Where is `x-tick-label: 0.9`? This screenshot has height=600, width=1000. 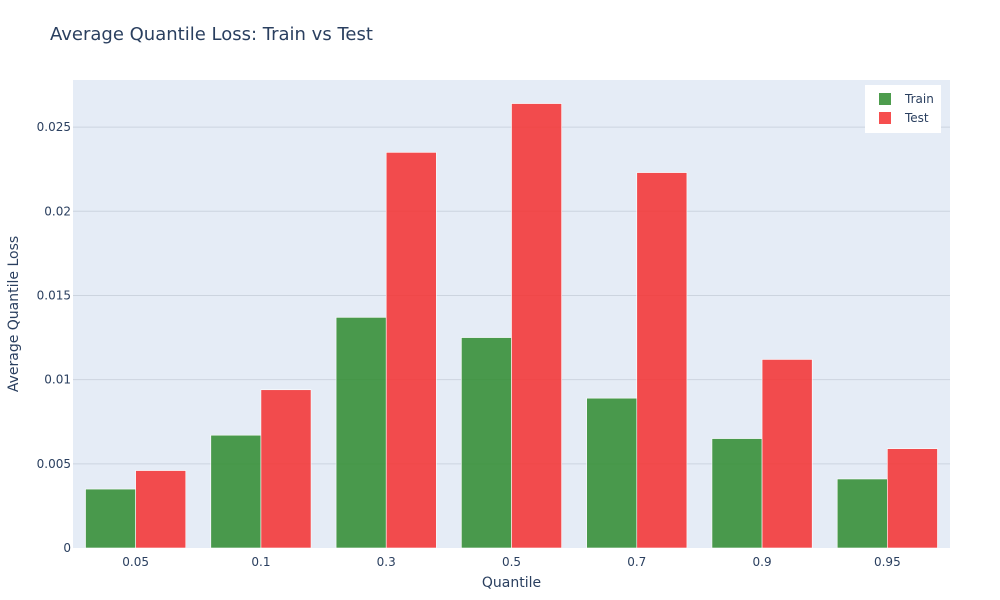
x-tick-label: 0.9 is located at coordinates (762, 562).